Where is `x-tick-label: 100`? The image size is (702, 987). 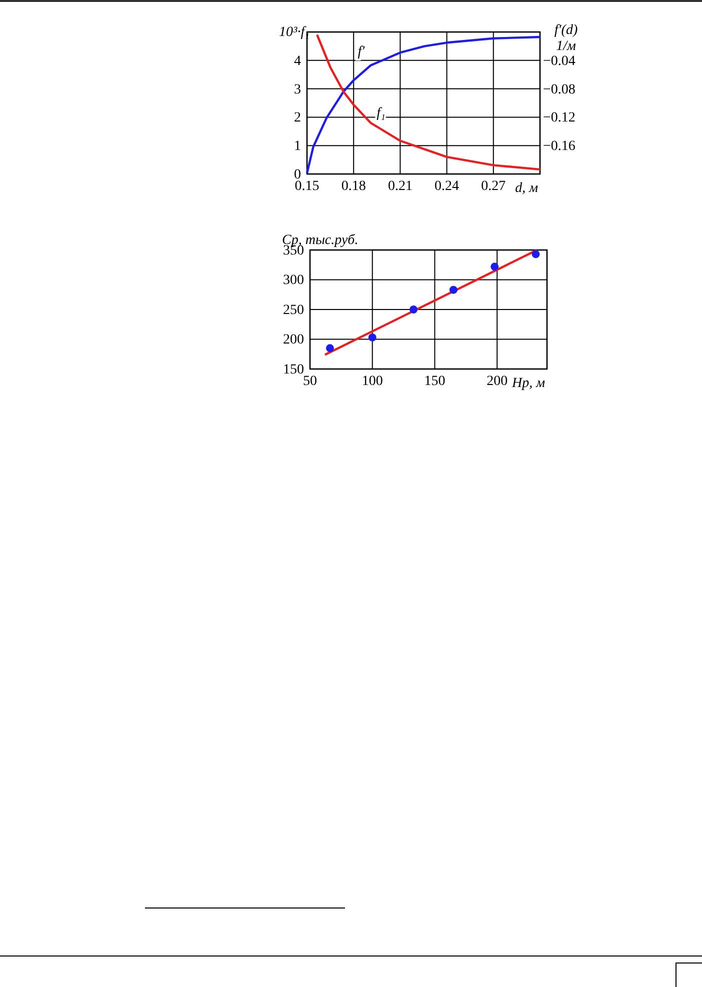 x-tick-label: 100 is located at coordinates (372, 381).